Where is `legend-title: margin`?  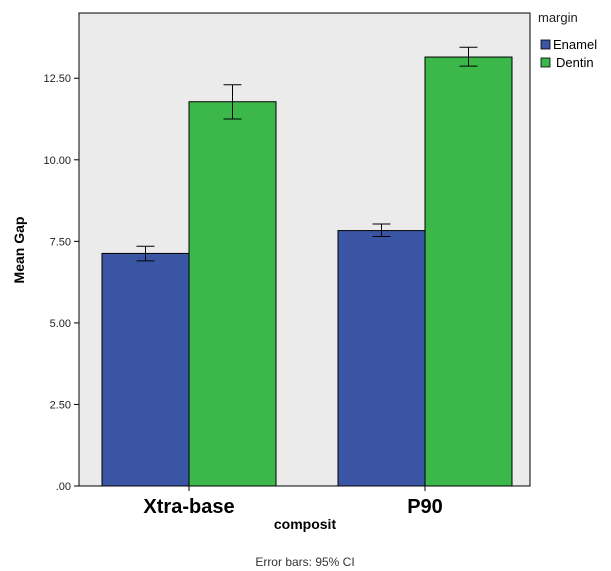
legend-title: margin is located at coordinates (558, 17).